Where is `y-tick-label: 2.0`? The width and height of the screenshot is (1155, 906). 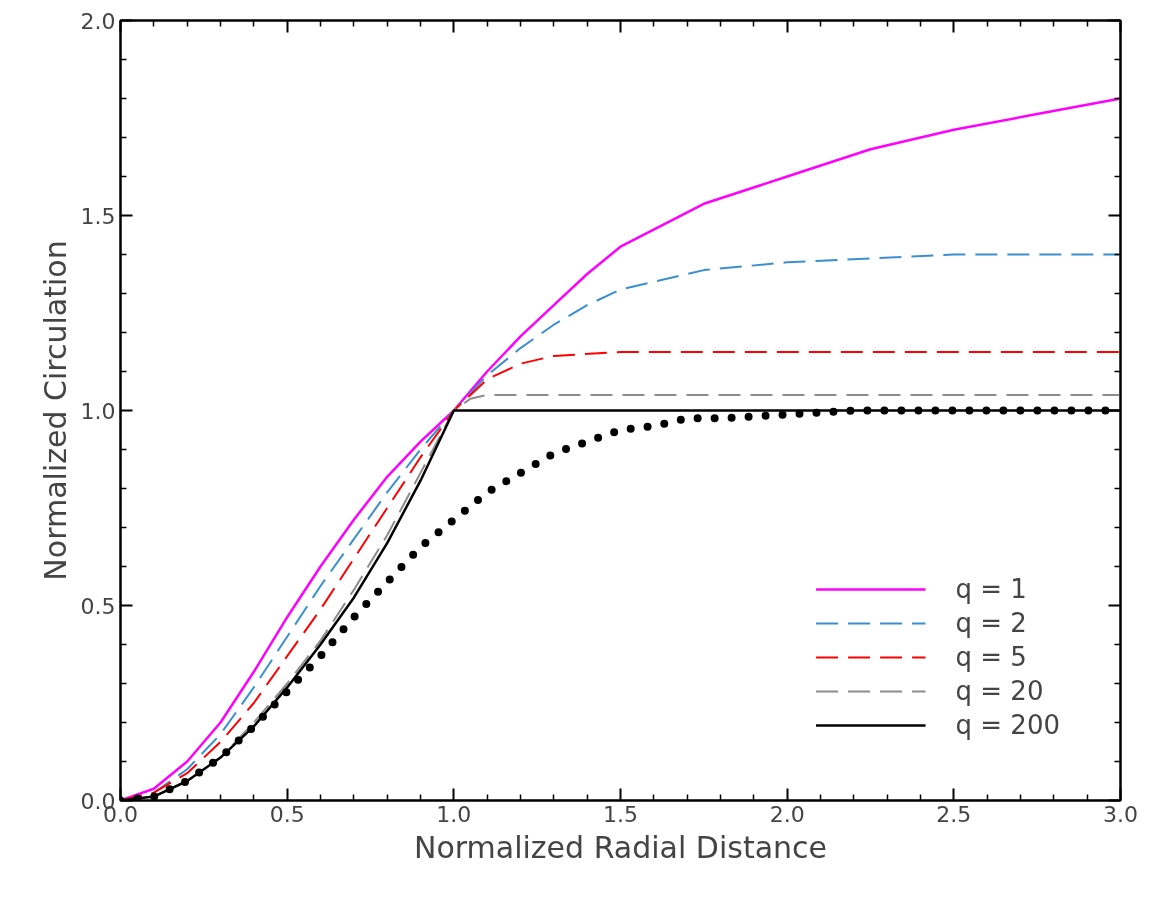 y-tick-label: 2.0 is located at coordinates (98, 21).